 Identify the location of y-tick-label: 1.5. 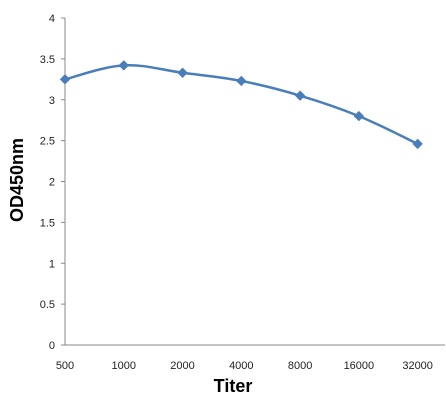
(47, 223).